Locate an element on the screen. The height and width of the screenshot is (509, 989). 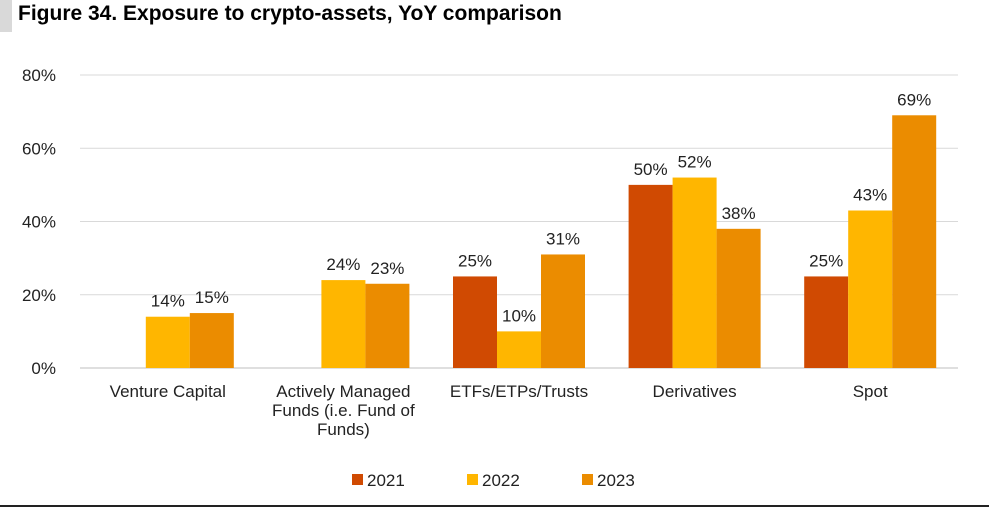
x-category-label: Funds) is located at coordinates (343, 429).